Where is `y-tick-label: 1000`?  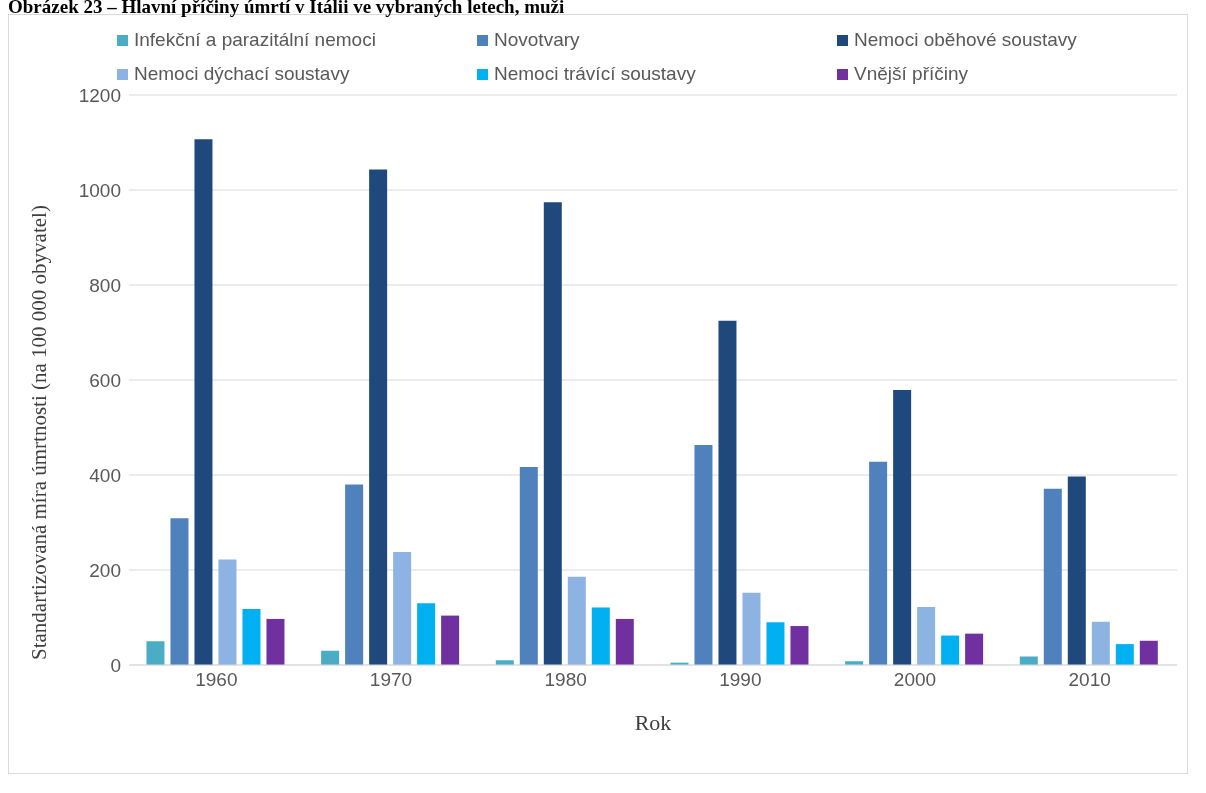 y-tick-label: 1000 is located at coordinates (99, 190).